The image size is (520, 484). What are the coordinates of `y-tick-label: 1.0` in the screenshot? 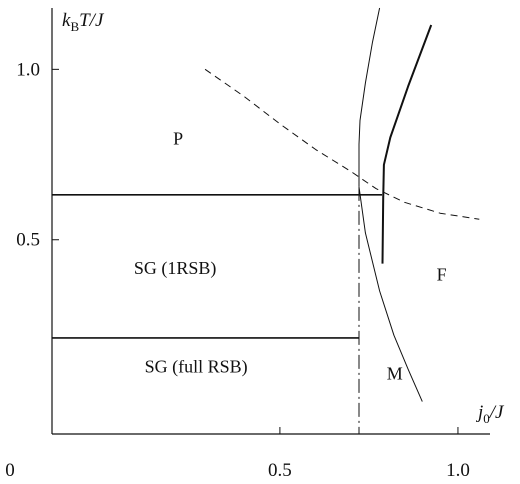 It's located at (28, 69).